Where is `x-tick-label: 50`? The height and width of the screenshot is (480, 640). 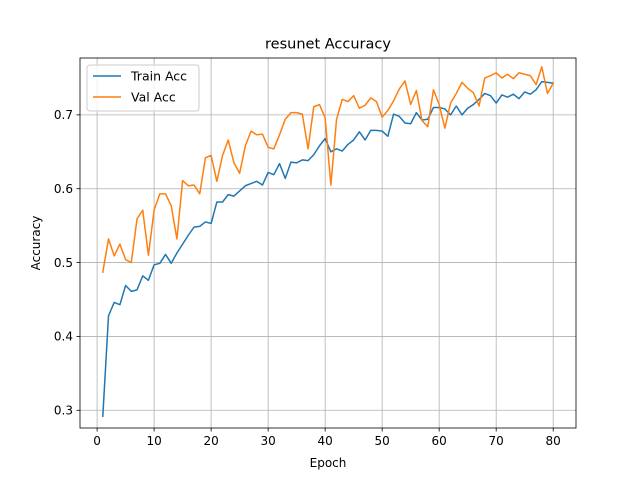
x-tick-label: 50 is located at coordinates (382, 441).